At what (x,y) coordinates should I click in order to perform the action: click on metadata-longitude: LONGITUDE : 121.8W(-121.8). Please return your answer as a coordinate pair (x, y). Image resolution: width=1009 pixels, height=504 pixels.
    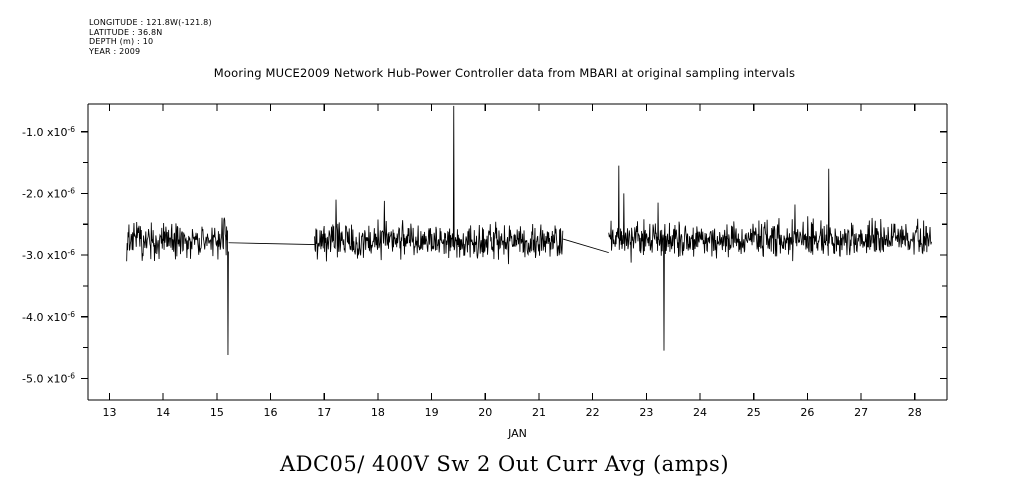
    Looking at the image, I should click on (150, 22).